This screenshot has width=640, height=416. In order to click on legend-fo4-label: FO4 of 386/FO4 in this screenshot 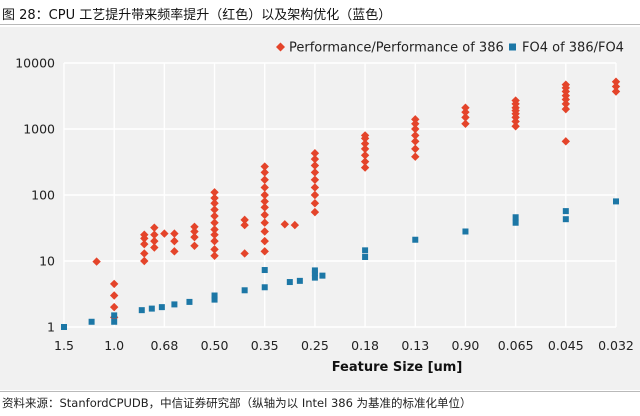, I will do `click(573, 48)`.